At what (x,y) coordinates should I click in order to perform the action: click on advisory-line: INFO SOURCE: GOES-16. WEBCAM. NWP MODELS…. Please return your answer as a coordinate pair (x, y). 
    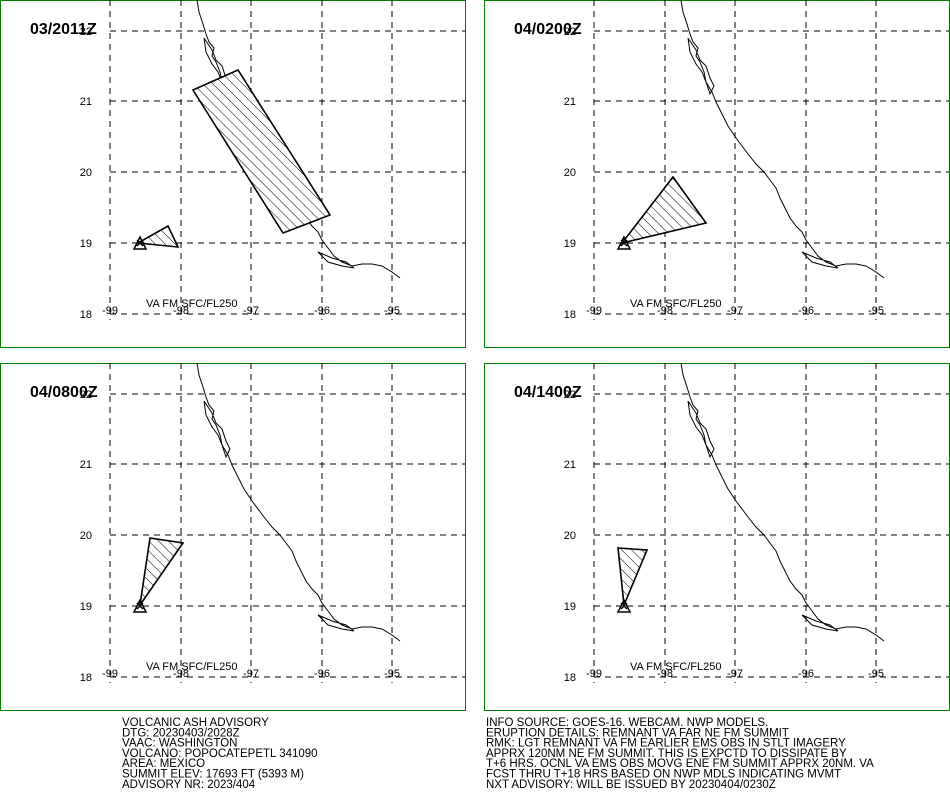
    Looking at the image, I should click on (627, 723).